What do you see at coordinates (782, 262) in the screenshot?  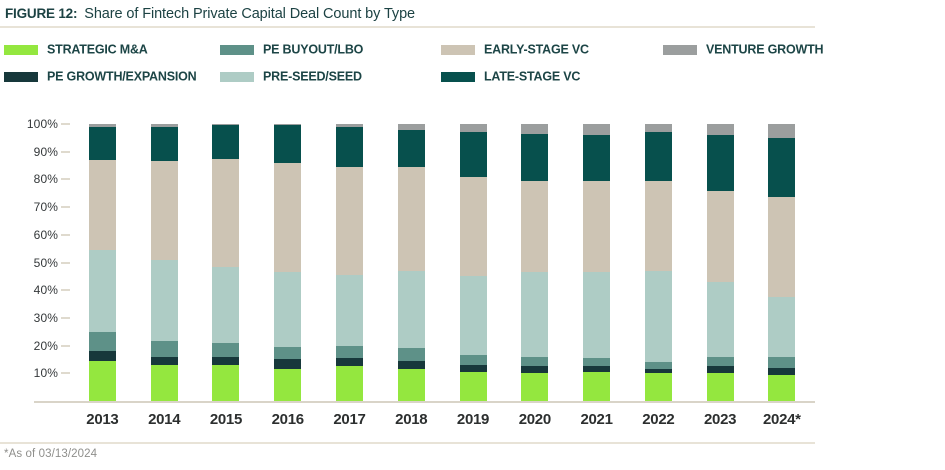 I see `bar-2024` at bounding box center [782, 262].